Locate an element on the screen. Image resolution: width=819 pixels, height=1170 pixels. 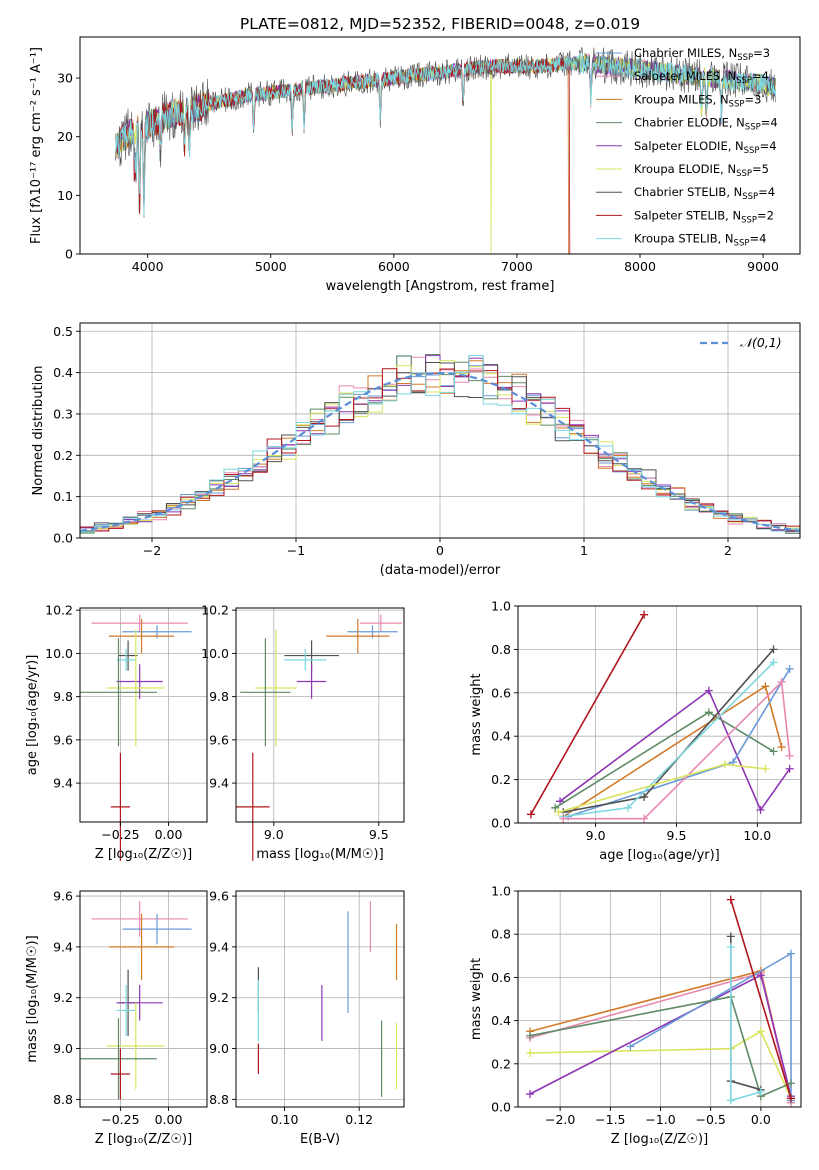
x-tick-label: 7000 is located at coordinates (517, 266).